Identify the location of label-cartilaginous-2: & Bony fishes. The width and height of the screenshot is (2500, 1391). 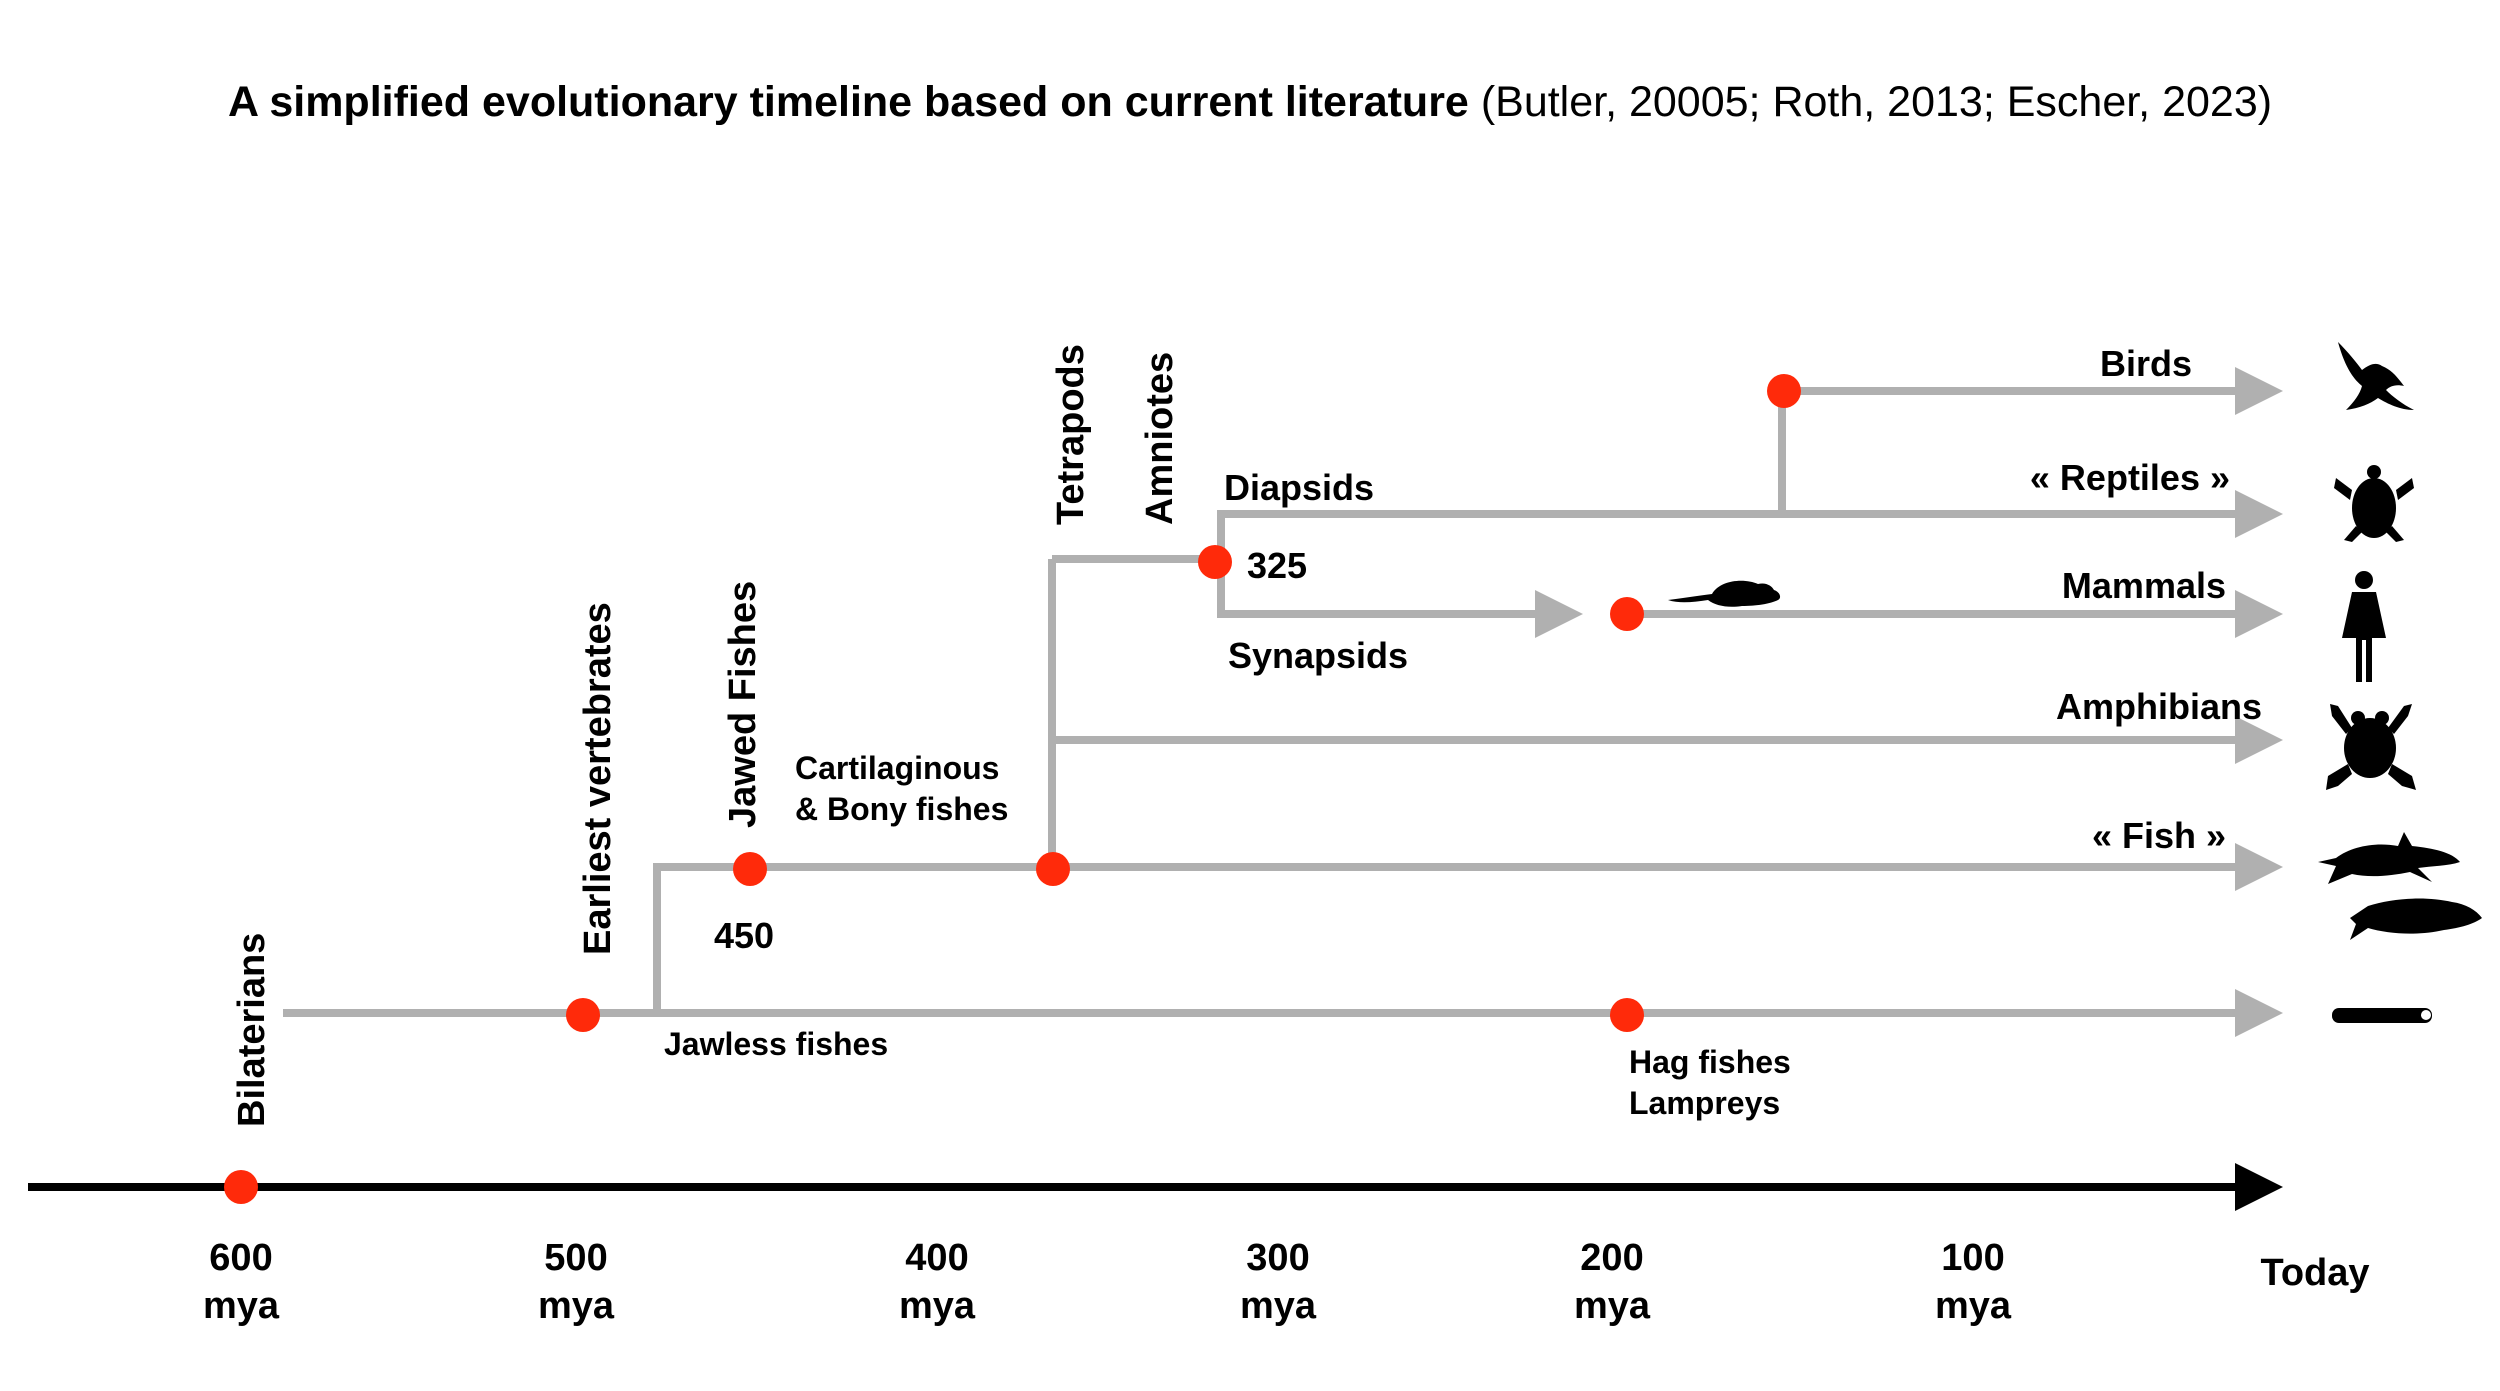
(901, 809).